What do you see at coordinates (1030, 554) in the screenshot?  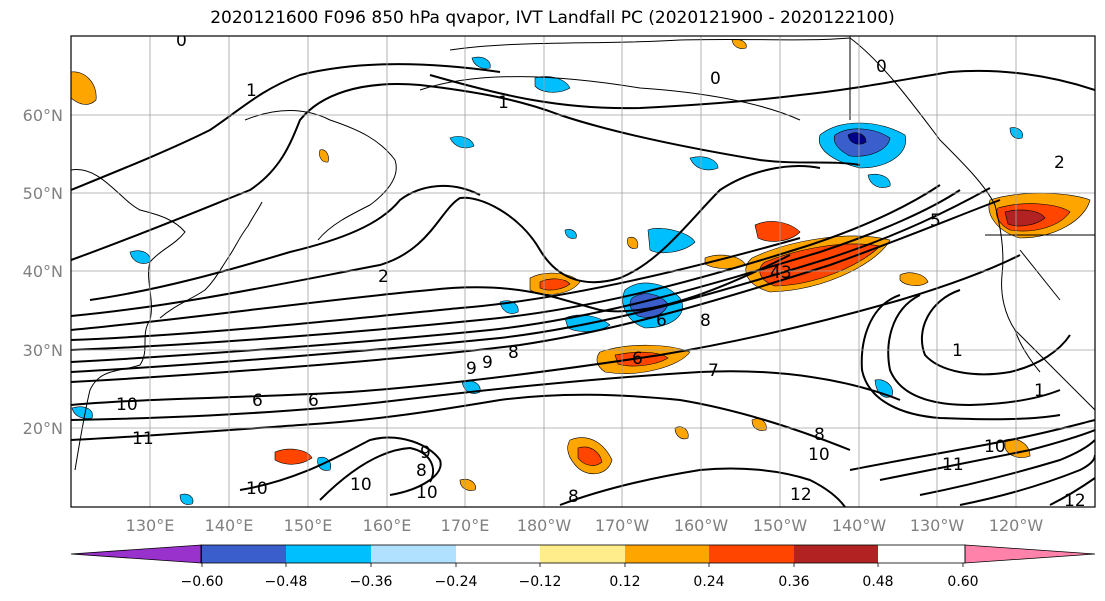 I see `colorbar-extend-max` at bounding box center [1030, 554].